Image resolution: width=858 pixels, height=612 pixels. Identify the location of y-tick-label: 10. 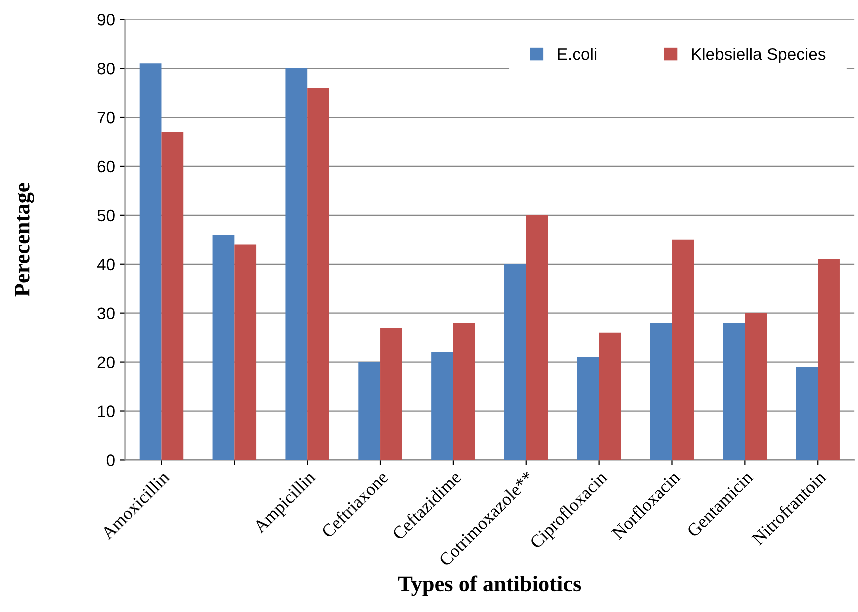
(106, 412).